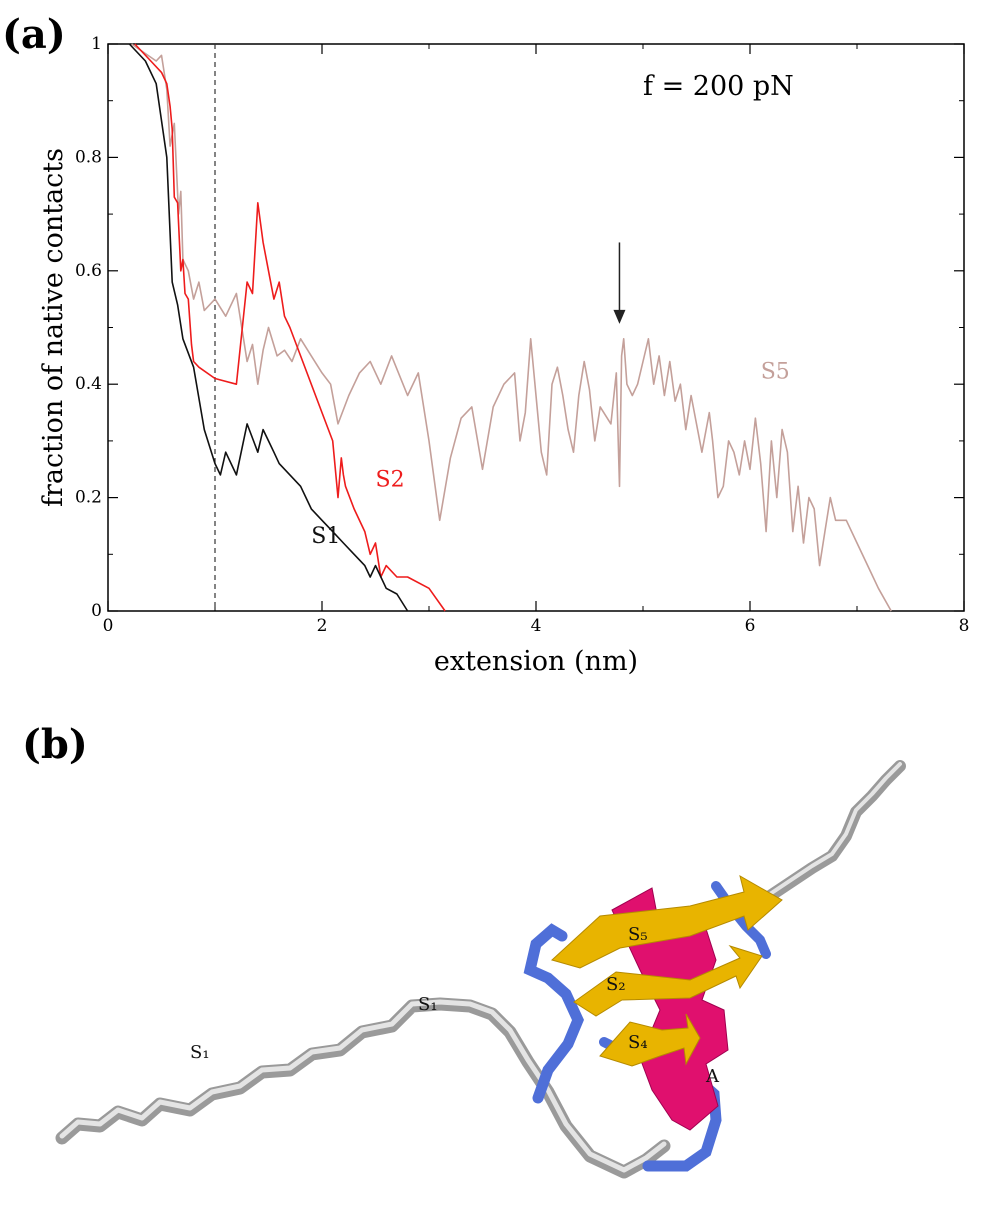  I want to click on x-tick-label: 8, so click(964, 626).